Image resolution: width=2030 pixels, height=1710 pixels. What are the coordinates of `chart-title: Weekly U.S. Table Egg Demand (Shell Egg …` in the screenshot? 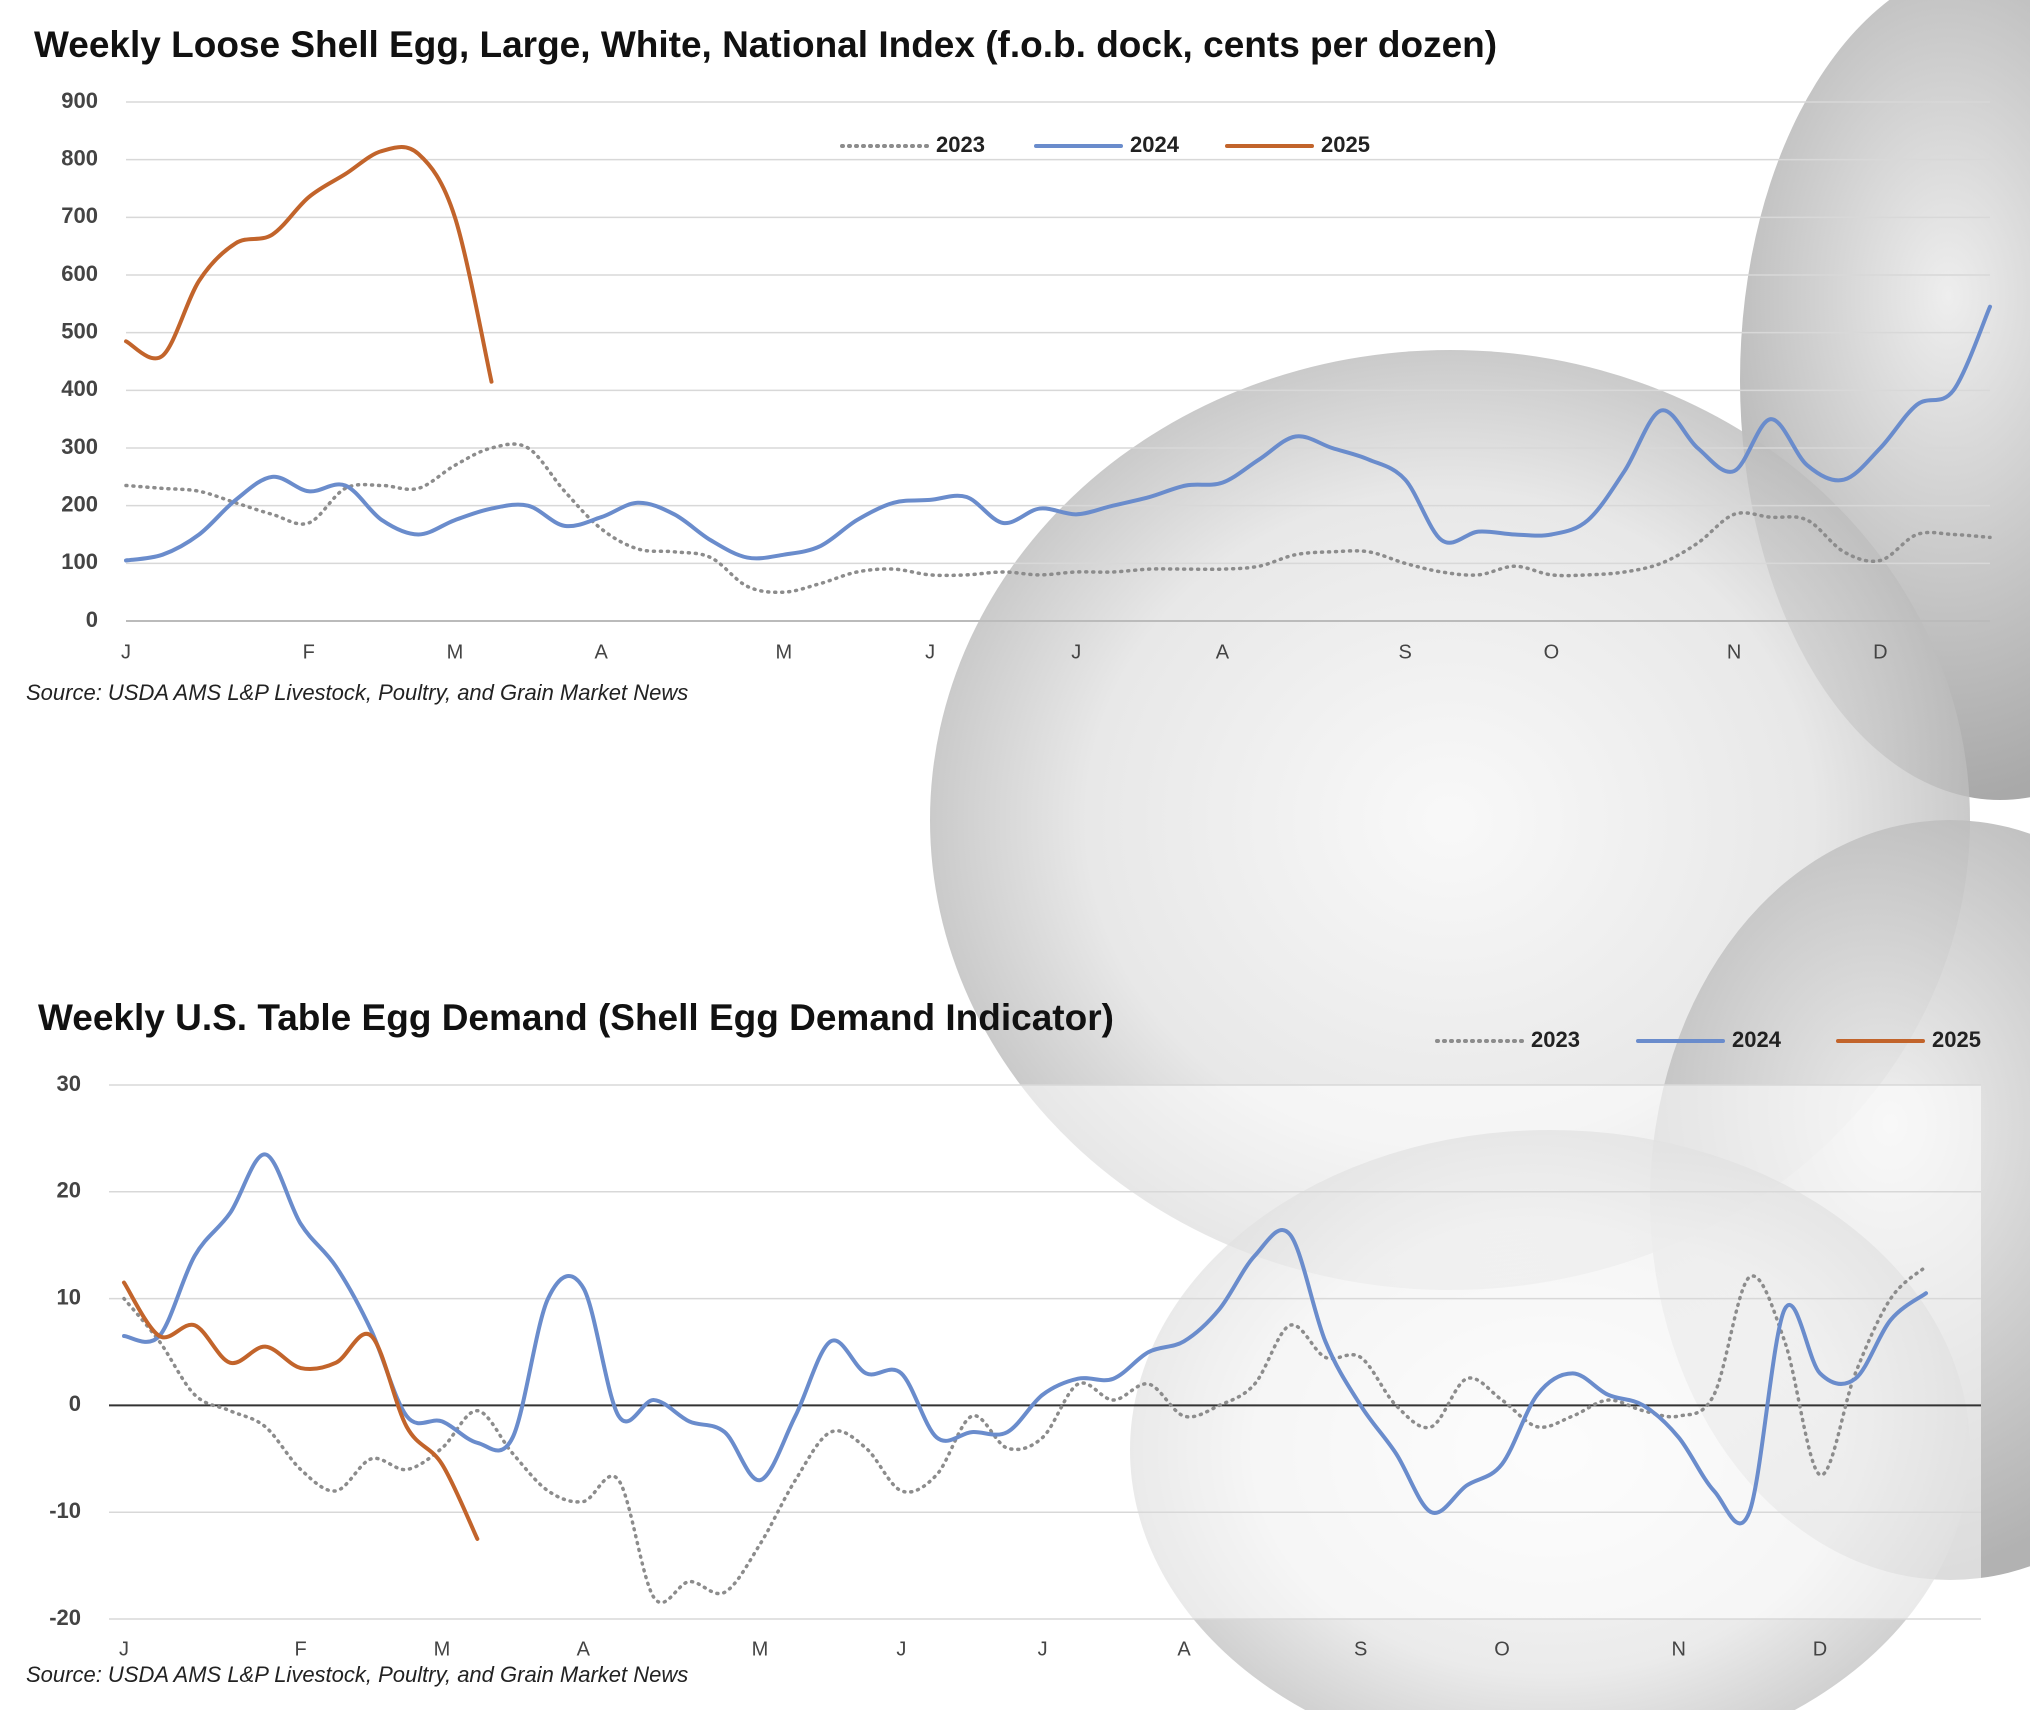 It's located at (576, 1017).